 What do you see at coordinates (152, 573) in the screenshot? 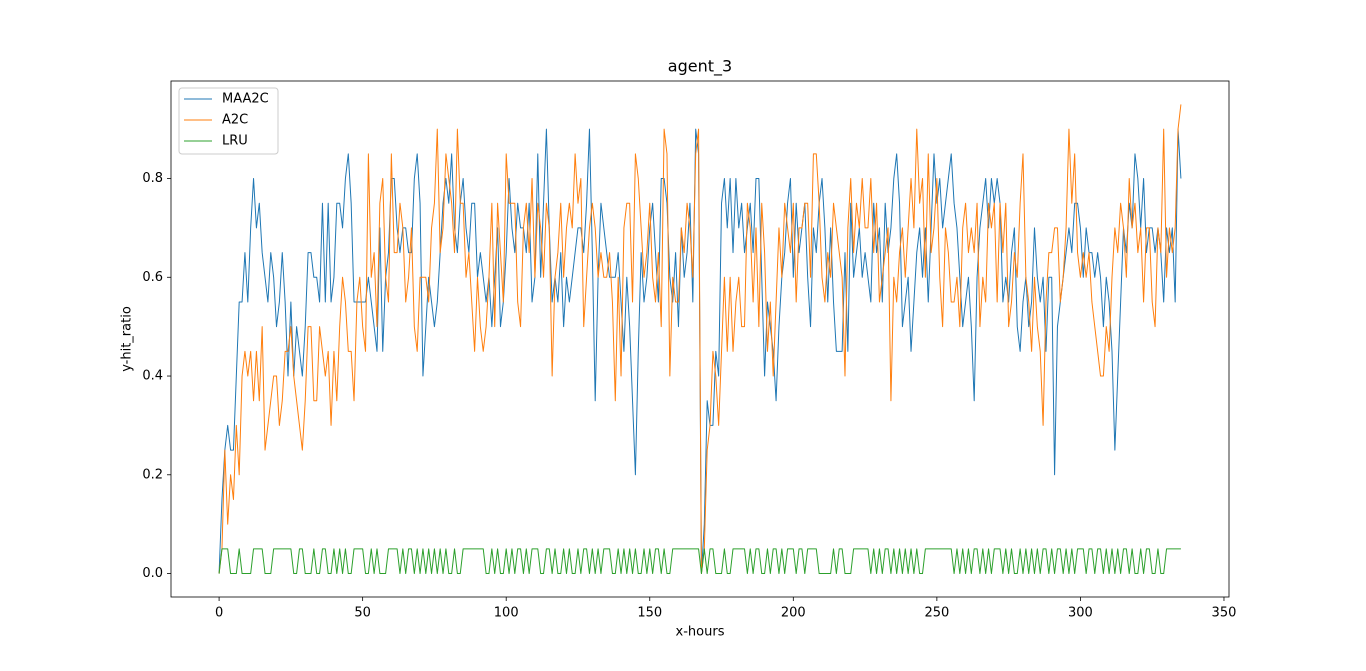
I see `y-tick-label: 0.0` at bounding box center [152, 573].